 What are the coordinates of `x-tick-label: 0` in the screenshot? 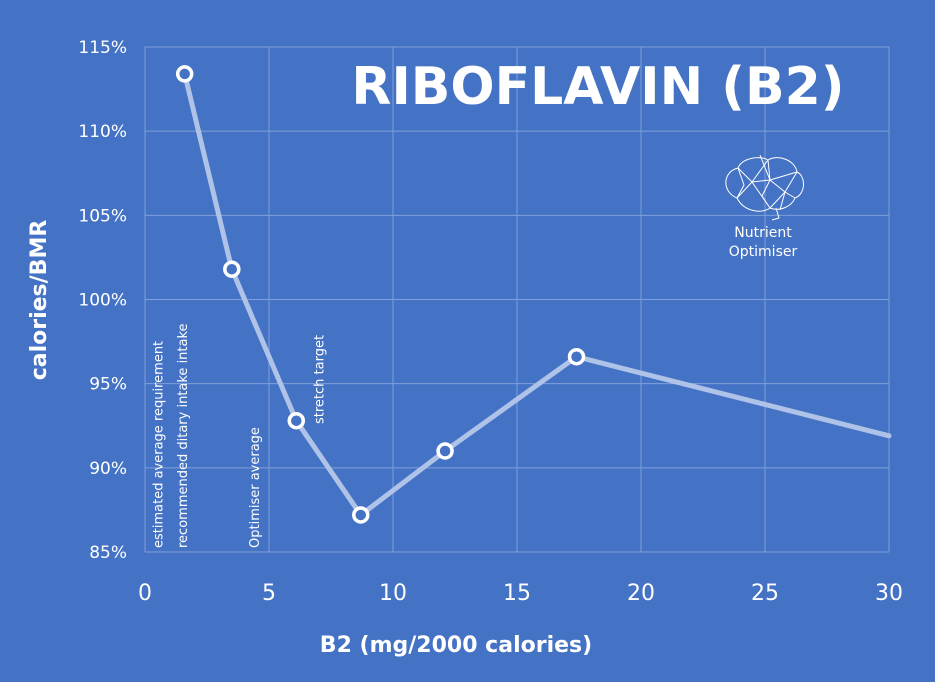 It's located at (145, 593).